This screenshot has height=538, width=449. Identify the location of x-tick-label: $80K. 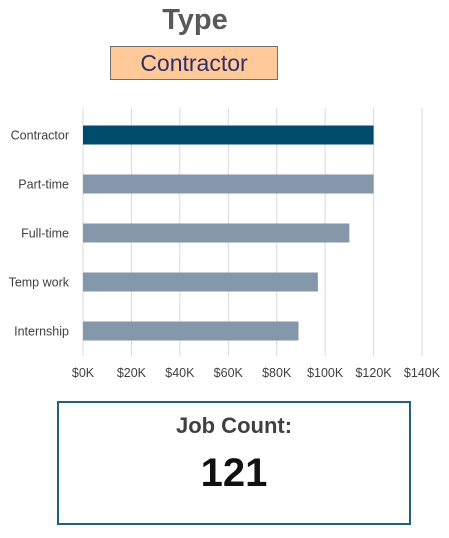
(277, 373).